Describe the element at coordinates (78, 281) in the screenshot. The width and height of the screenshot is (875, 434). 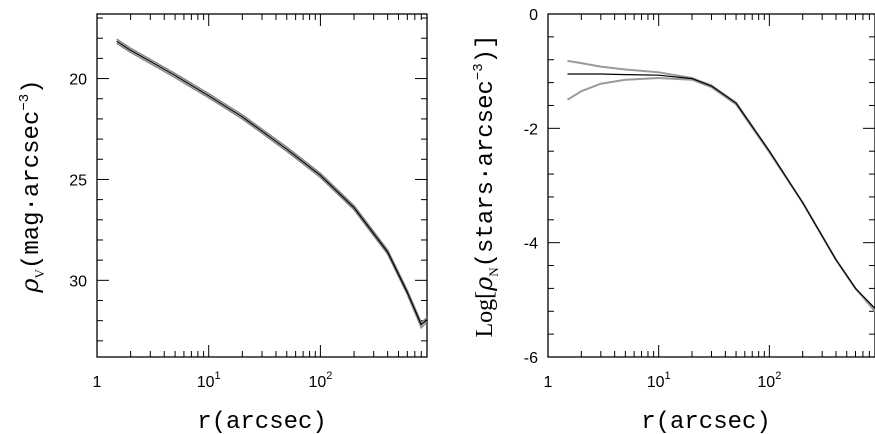
I see `y-tick-label: 30` at that location.